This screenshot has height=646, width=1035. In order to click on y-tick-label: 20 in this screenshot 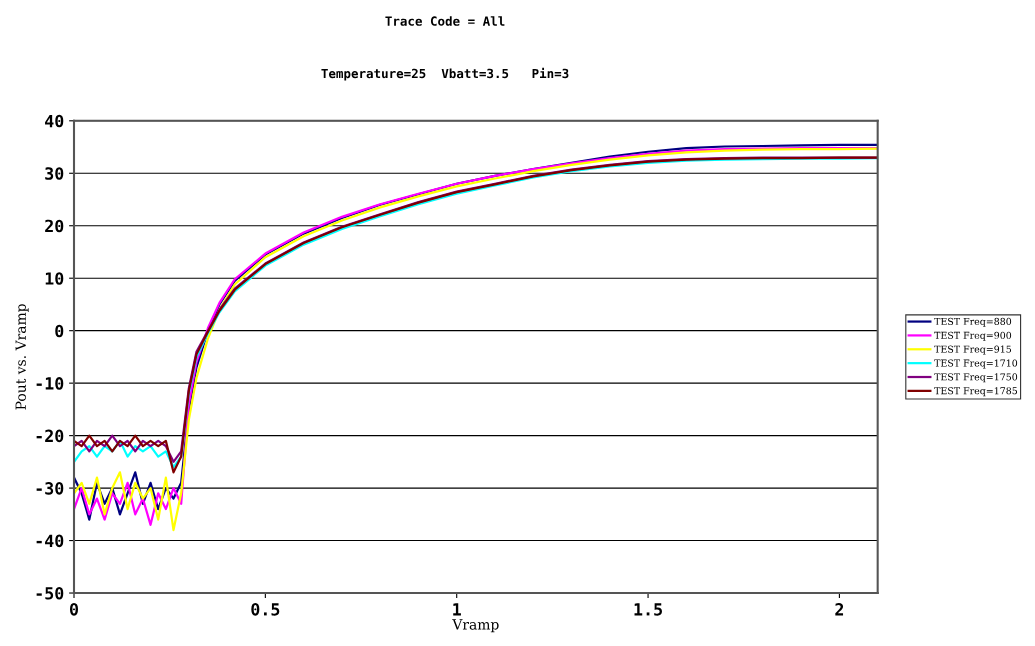, I will do `click(54, 226)`.